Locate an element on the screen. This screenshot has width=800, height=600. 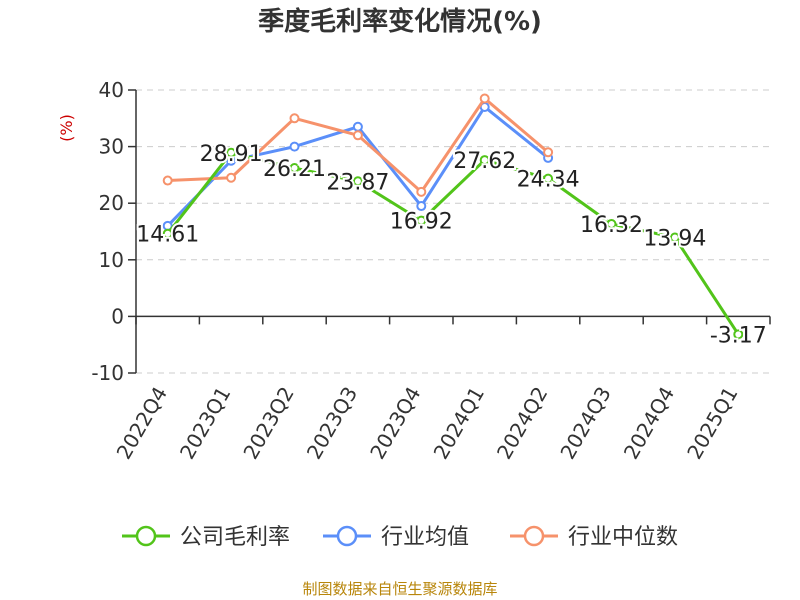
x-tick-label: 2024Q1 is located at coordinates (459, 423).